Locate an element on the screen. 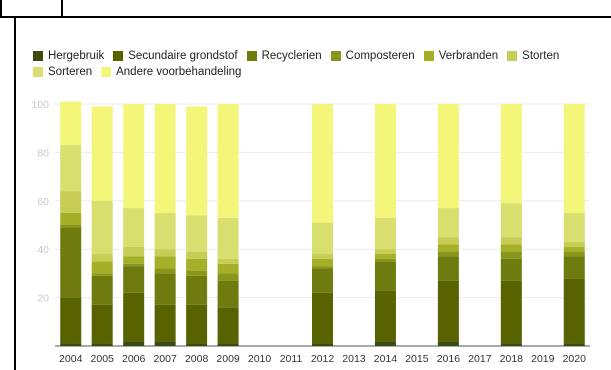  legend-label: Sorteren is located at coordinates (70, 72).